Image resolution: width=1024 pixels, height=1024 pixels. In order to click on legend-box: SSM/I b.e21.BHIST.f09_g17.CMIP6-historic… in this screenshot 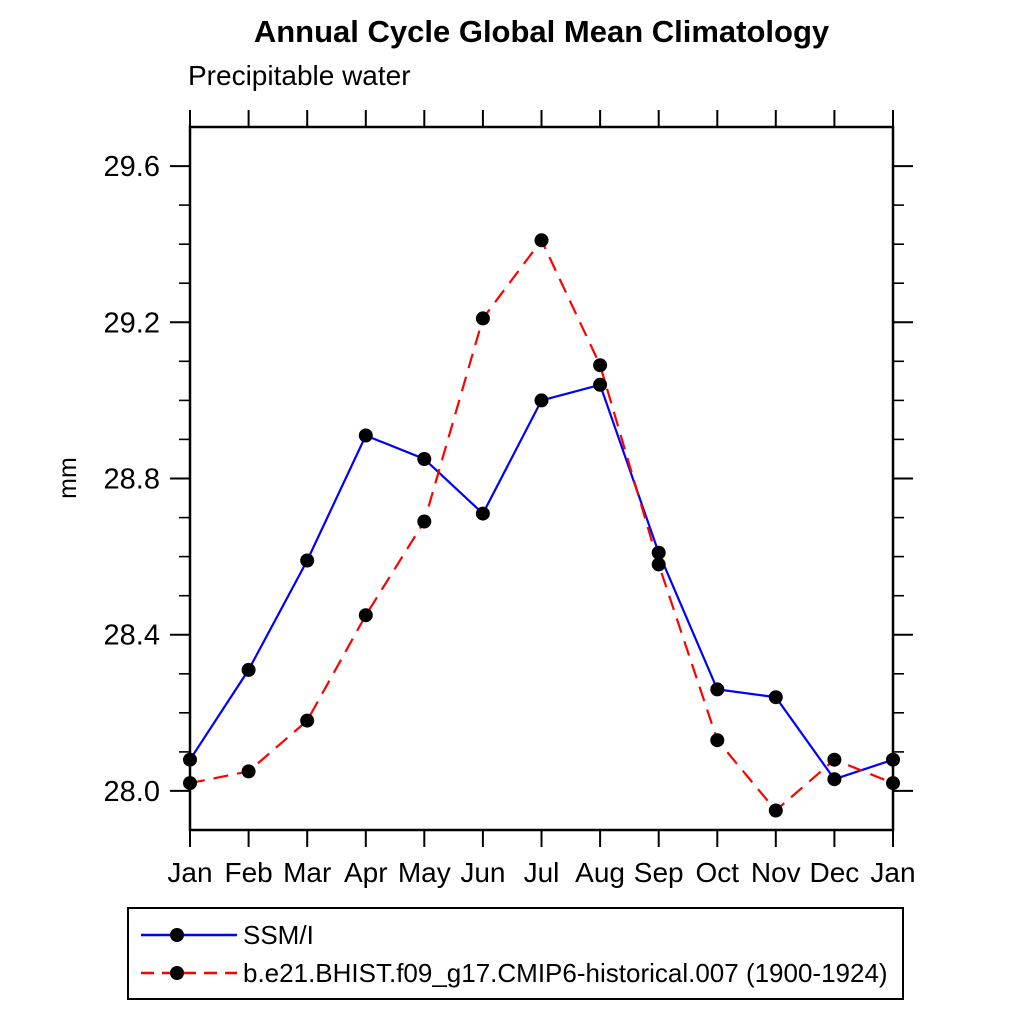, I will do `click(515, 953)`.